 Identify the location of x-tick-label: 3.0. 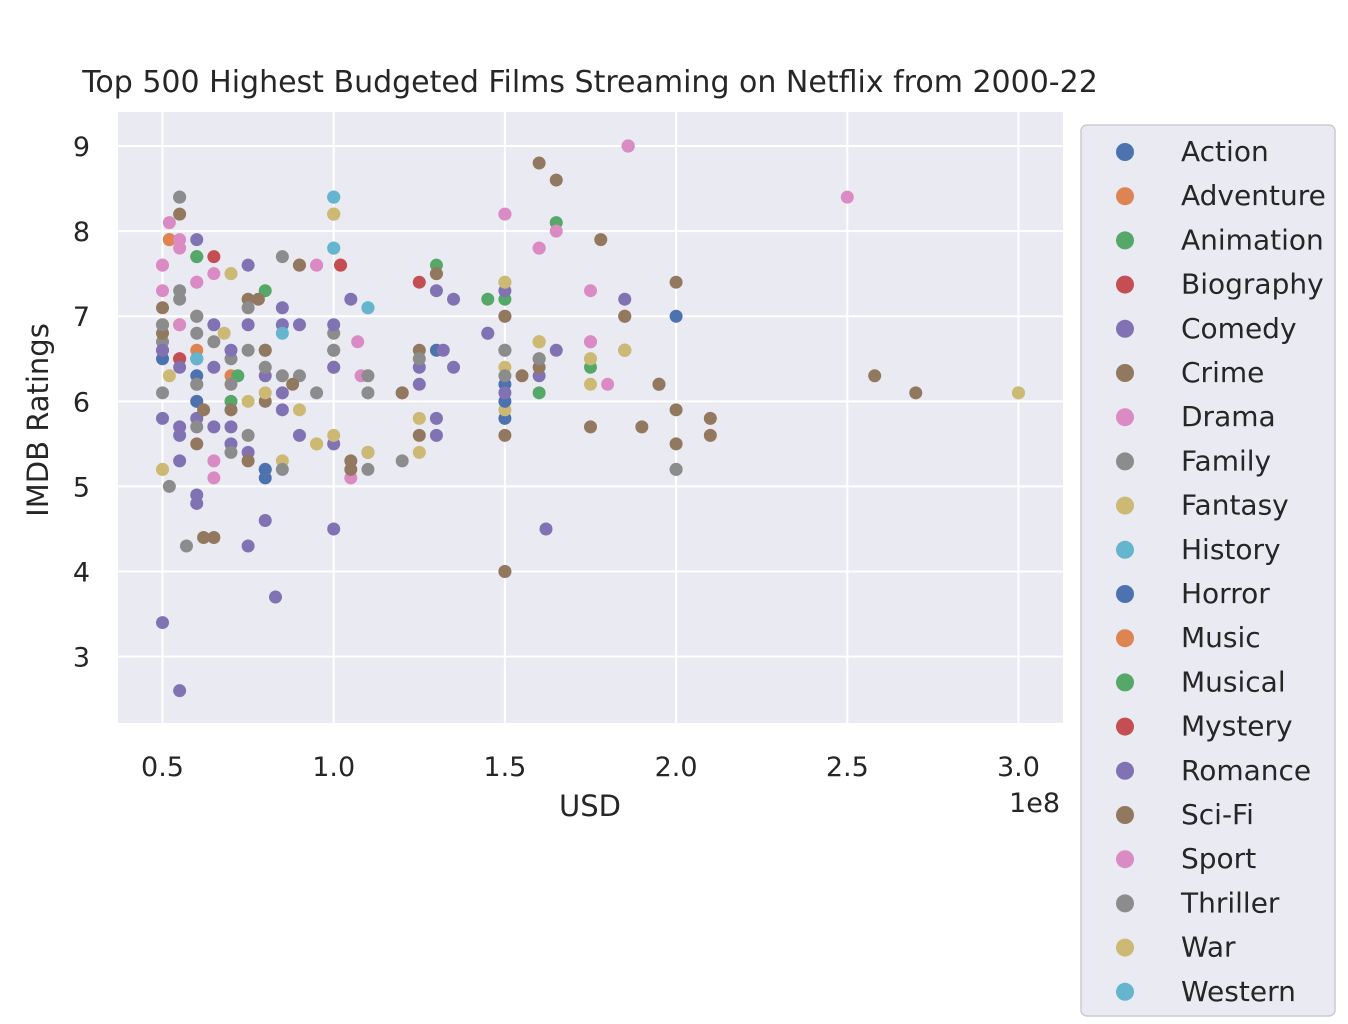
(1018, 767).